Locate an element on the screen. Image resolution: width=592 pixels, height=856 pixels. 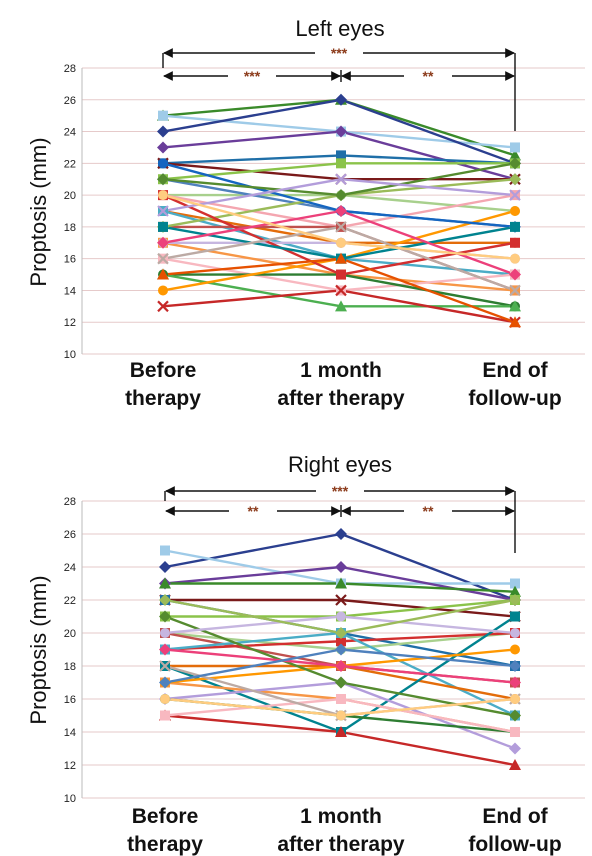
chart-title: Right eyes is located at coordinates (340, 464).